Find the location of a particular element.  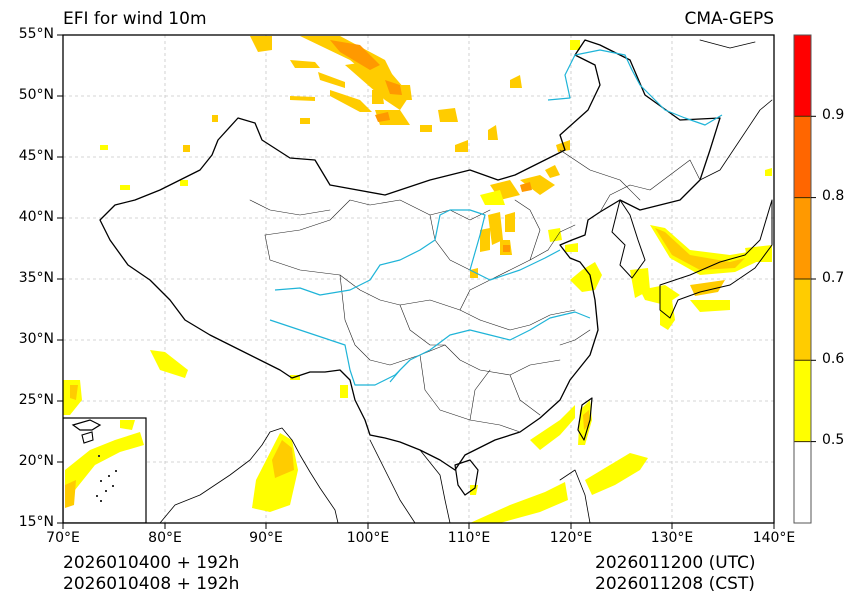

y-tick-label: 50°N is located at coordinates (36, 95).